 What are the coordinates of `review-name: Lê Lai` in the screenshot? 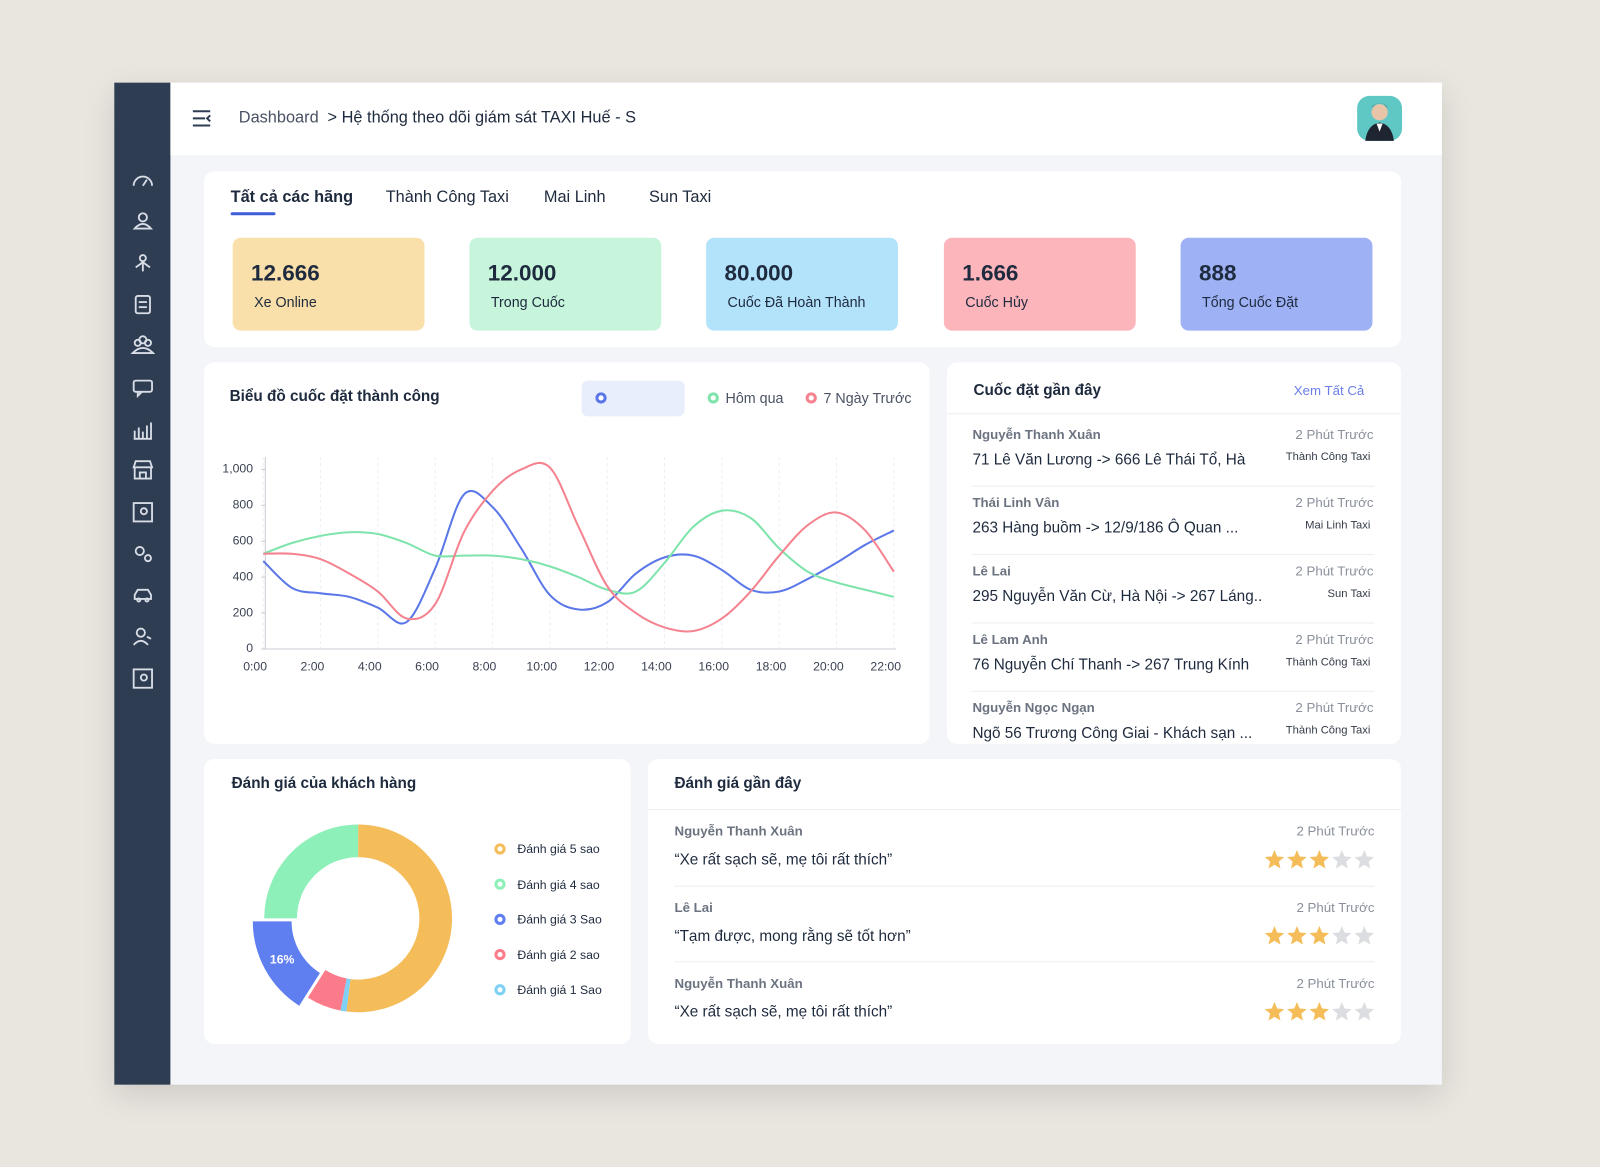 It's located at (693, 907).